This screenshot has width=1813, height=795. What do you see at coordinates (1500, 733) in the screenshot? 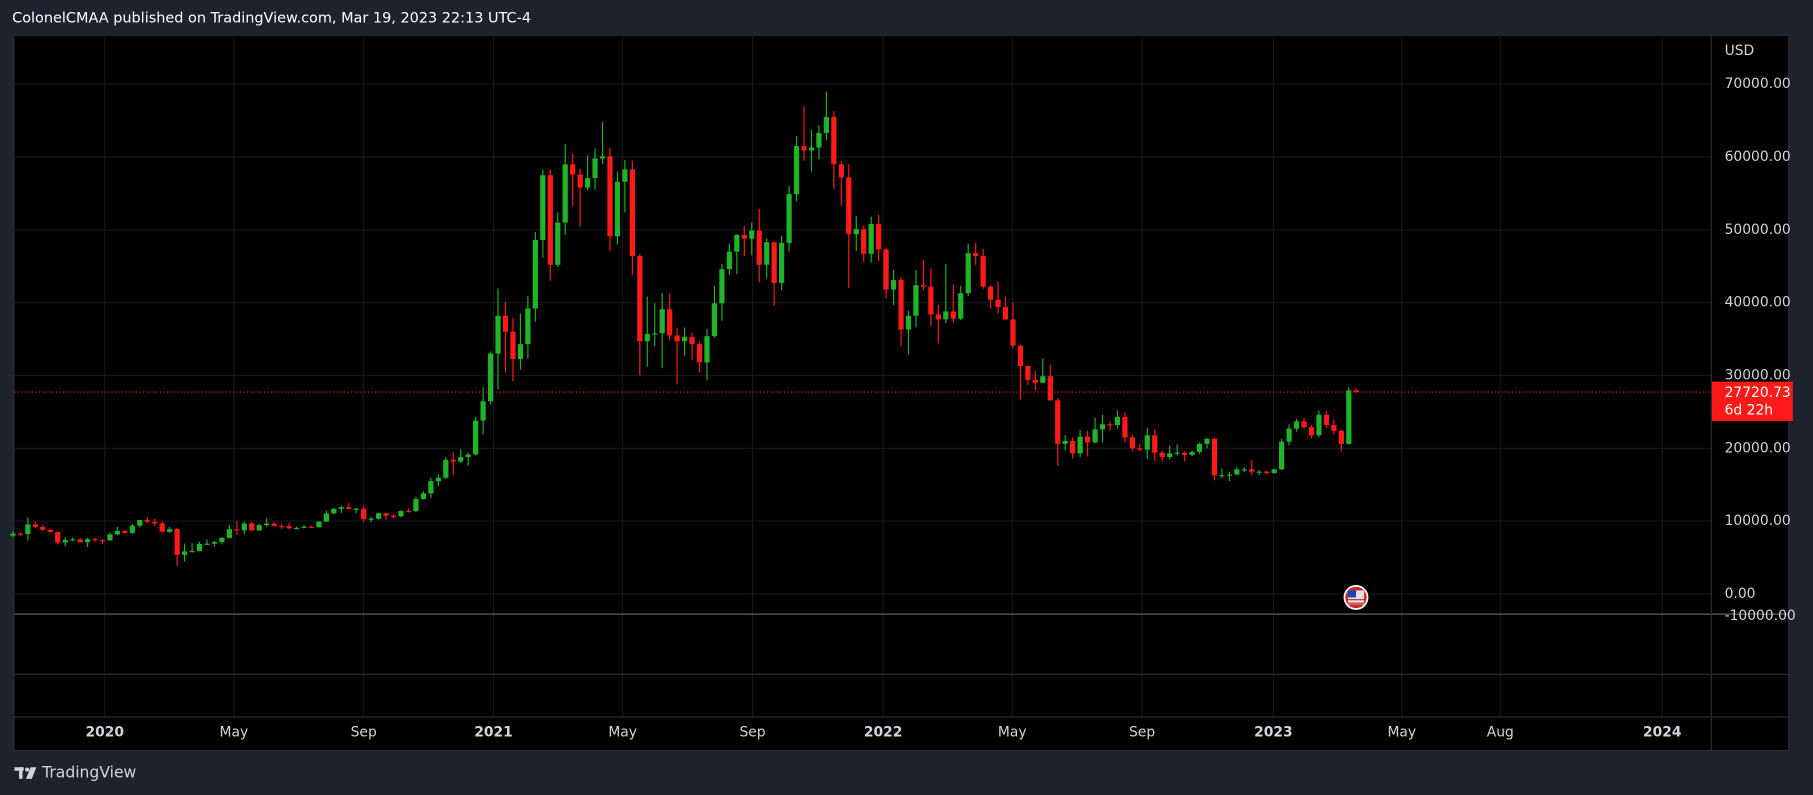
I see `x-tick-label: Aug` at bounding box center [1500, 733].